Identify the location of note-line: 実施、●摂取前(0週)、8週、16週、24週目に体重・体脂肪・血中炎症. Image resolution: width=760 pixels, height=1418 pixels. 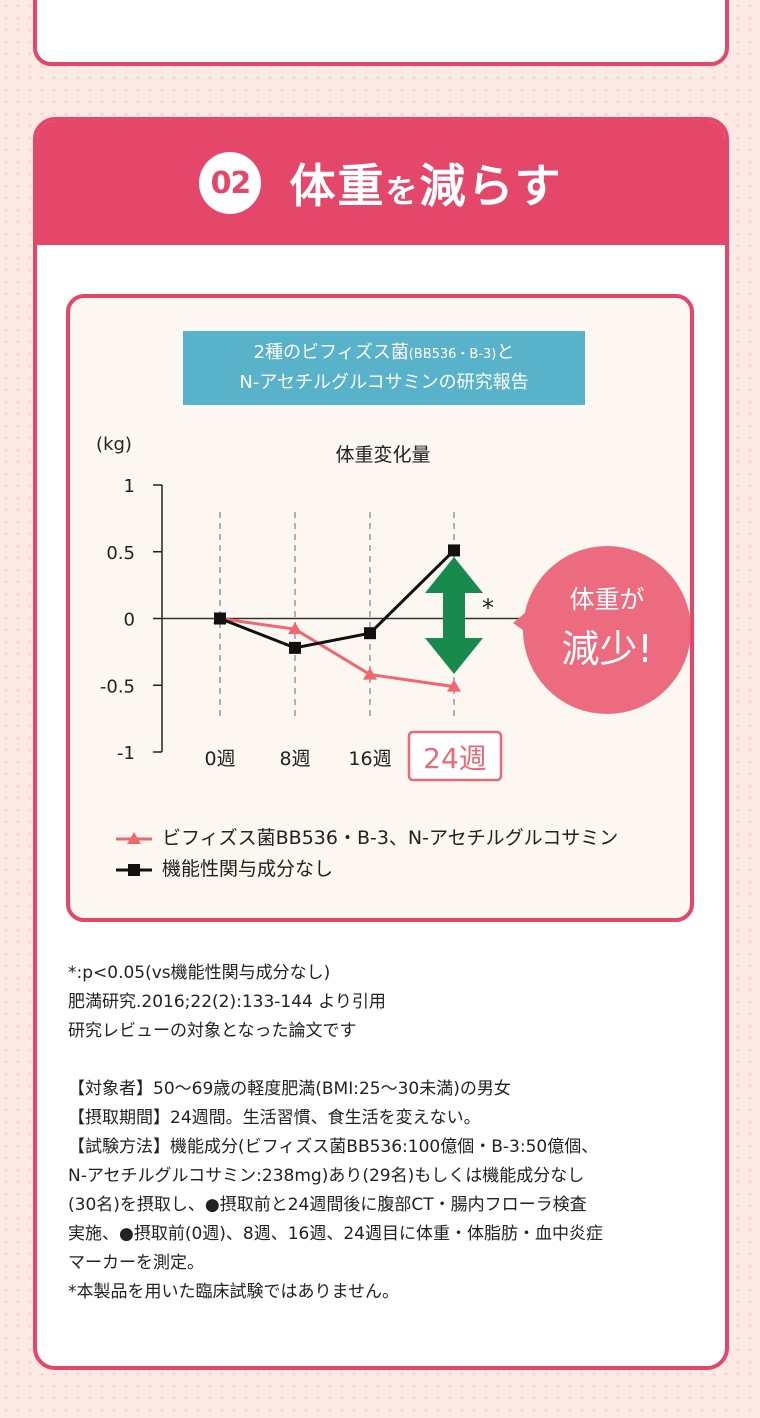
(335, 1234).